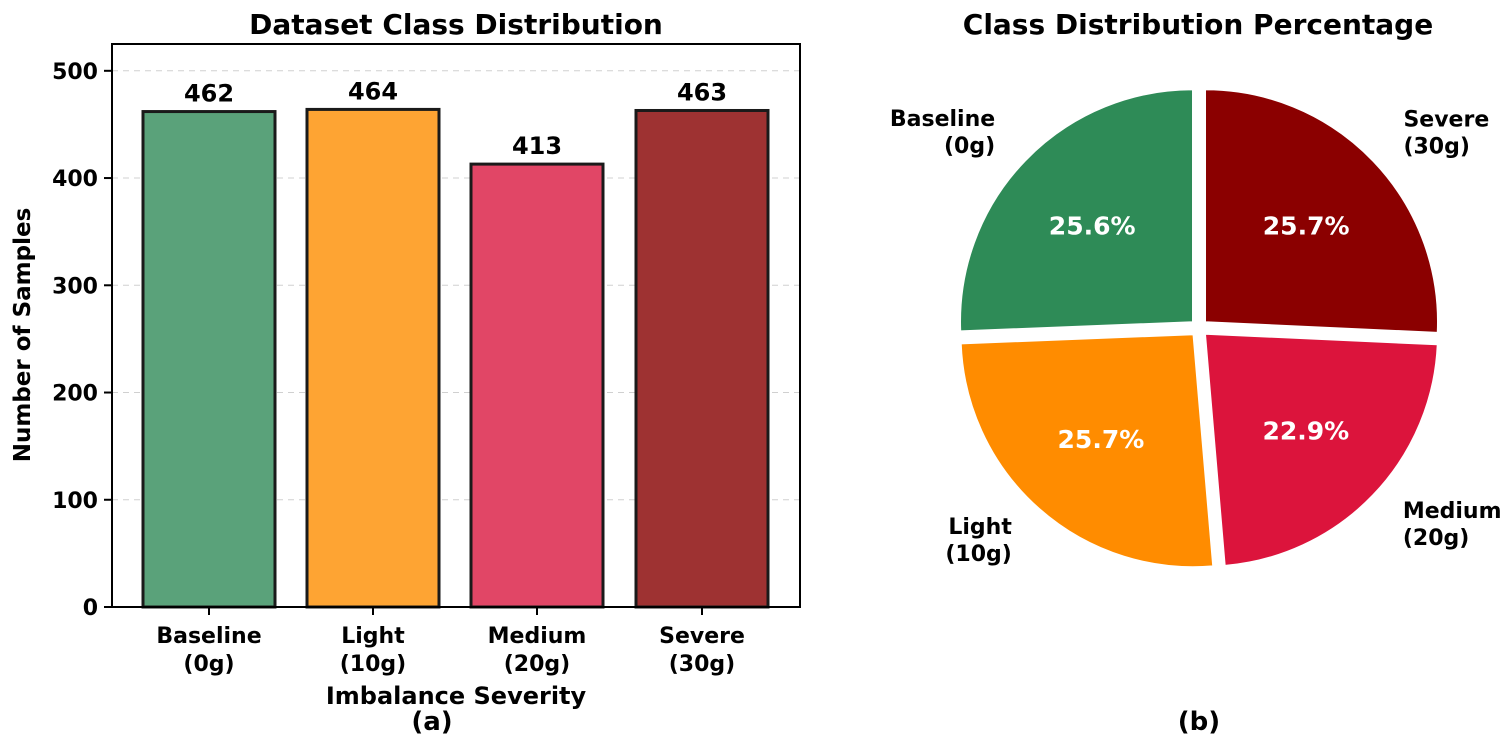 The image size is (1505, 746). I want to click on y-tick-label: 500, so click(75, 72).